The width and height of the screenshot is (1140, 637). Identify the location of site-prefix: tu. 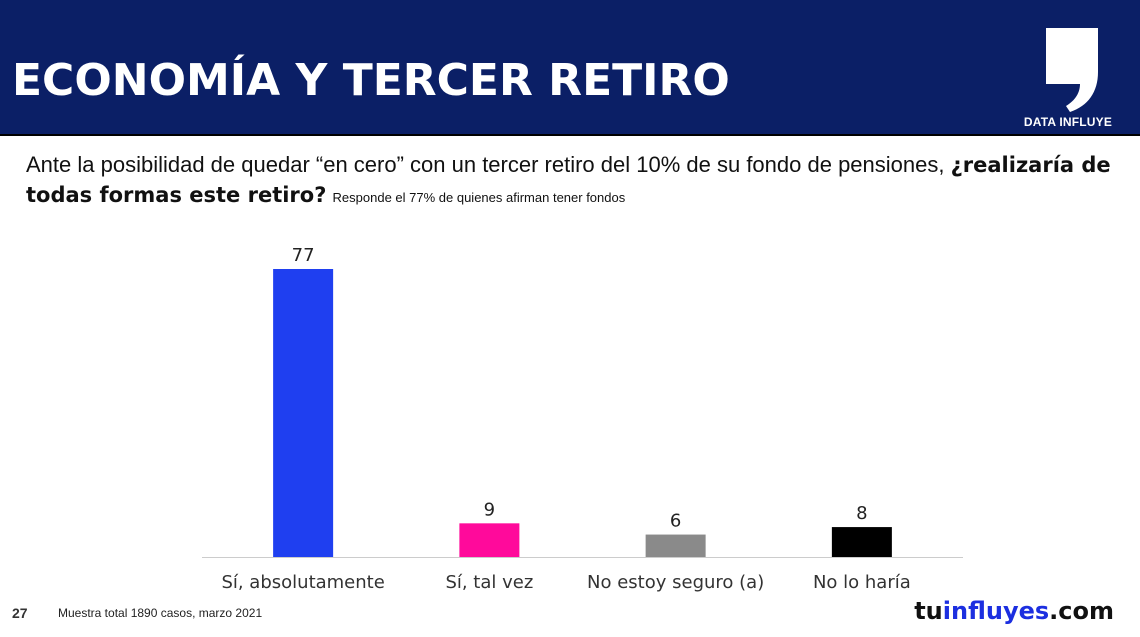
(928, 611).